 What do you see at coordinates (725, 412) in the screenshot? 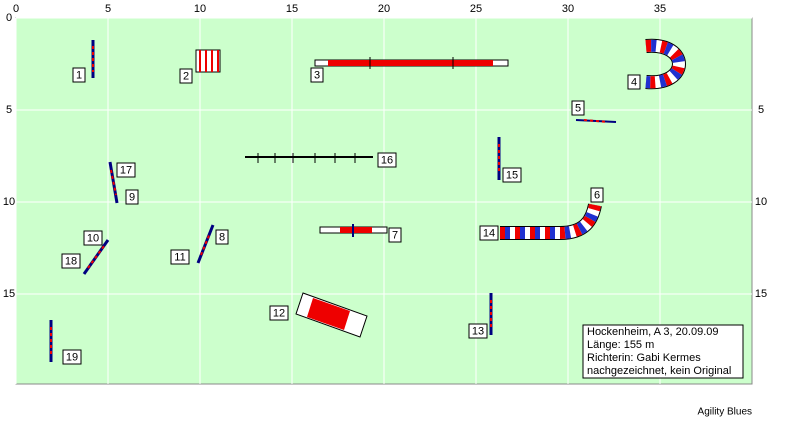
I see `footer: Agility Blues` at bounding box center [725, 412].